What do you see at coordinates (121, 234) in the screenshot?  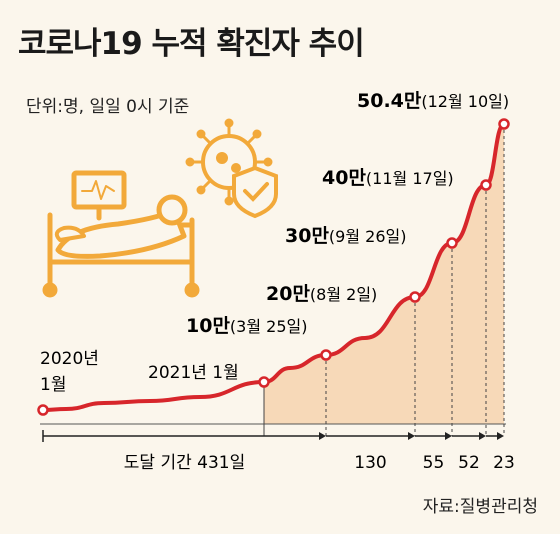 I see `hospital-bed-patient-icon` at bounding box center [121, 234].